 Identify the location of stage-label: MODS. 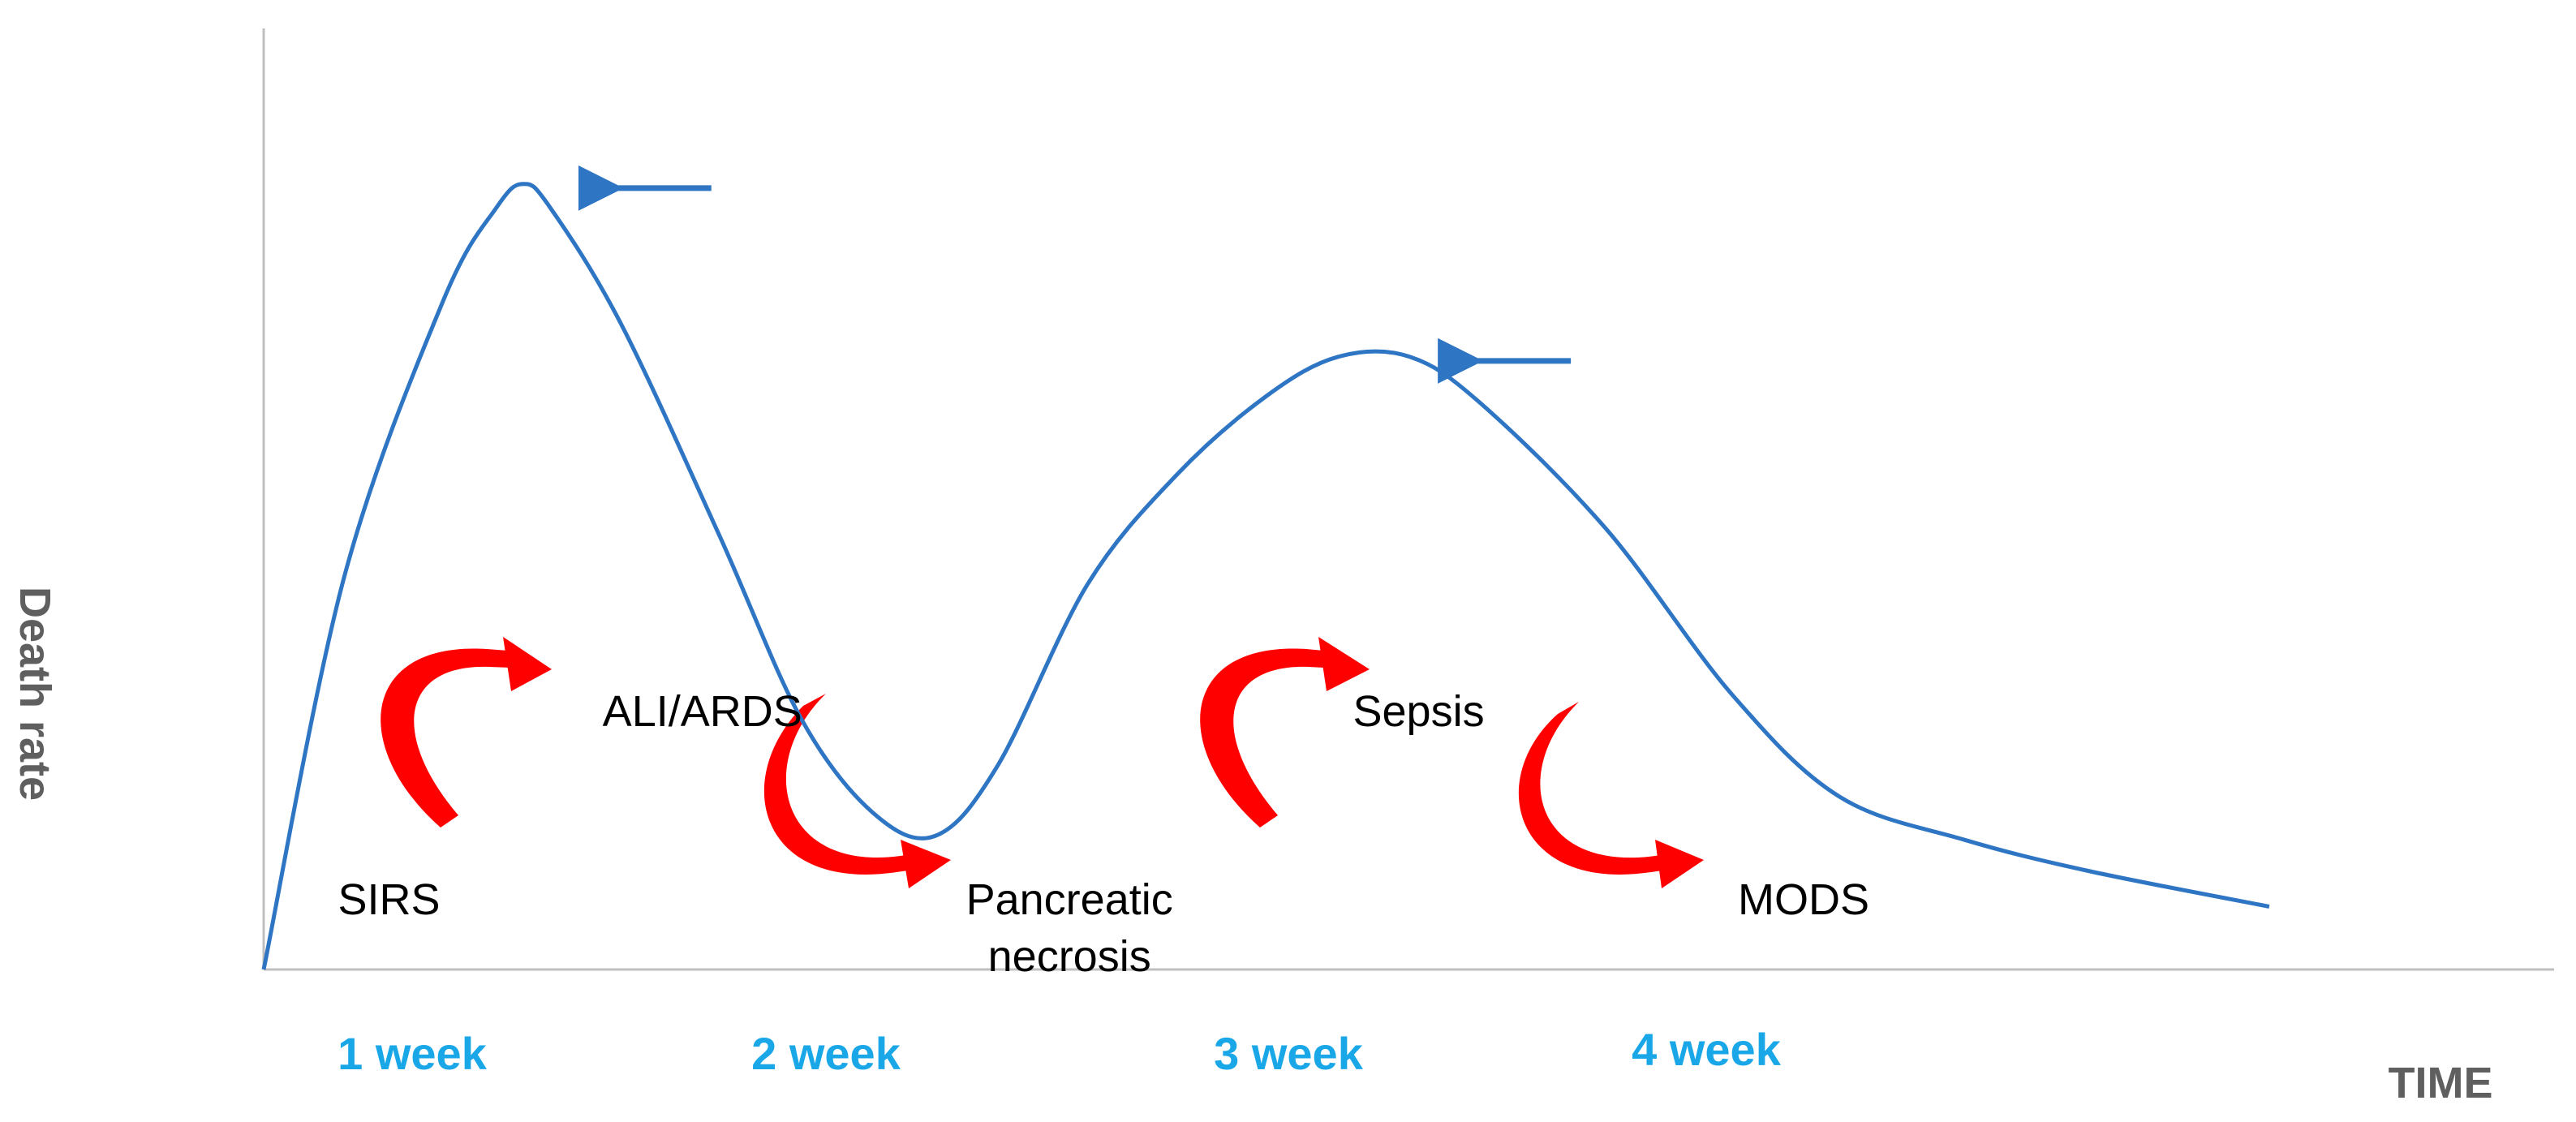
(1803, 899).